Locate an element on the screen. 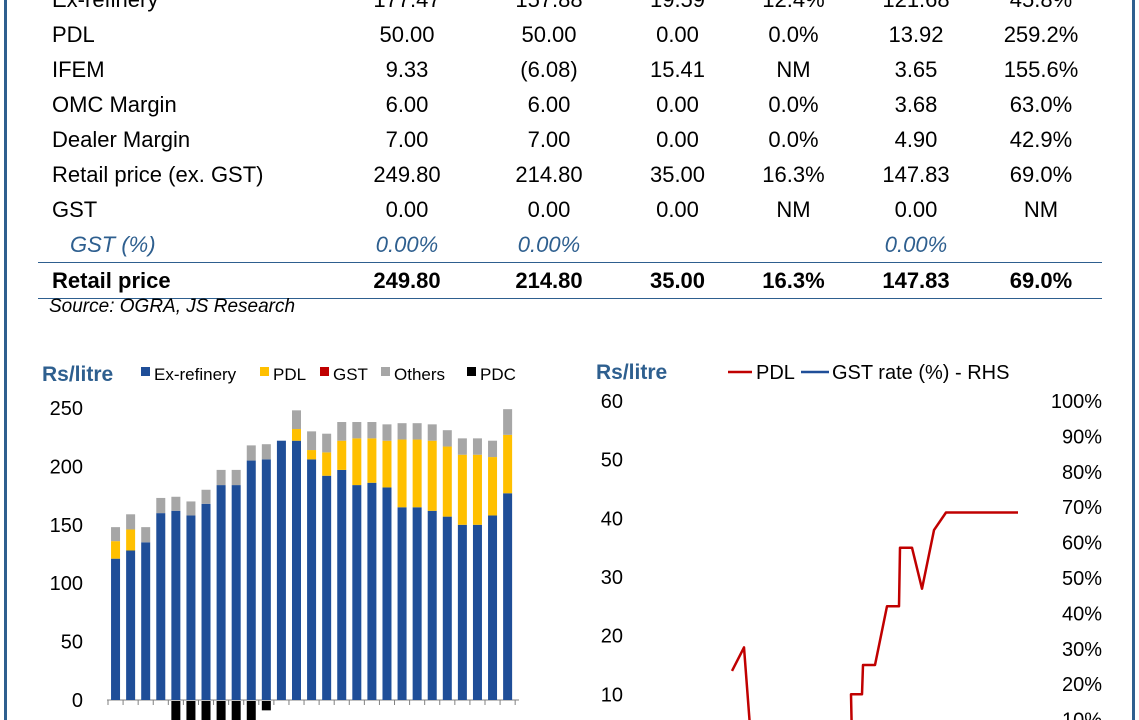  y2-tick-label: 30% is located at coordinates (1082, 650).